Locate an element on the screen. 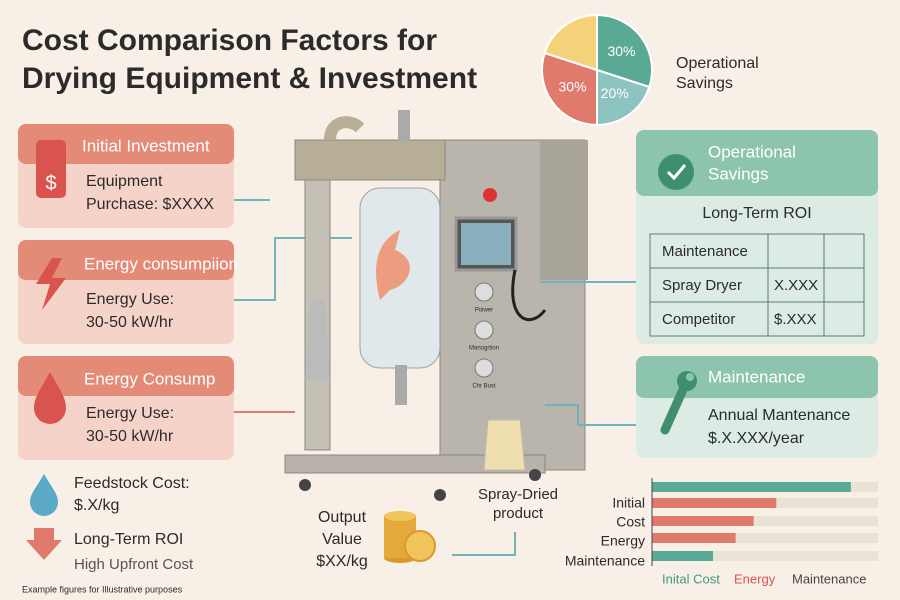 This screenshot has height=600, width=900. pie-value-label: 20% is located at coordinates (615, 93).